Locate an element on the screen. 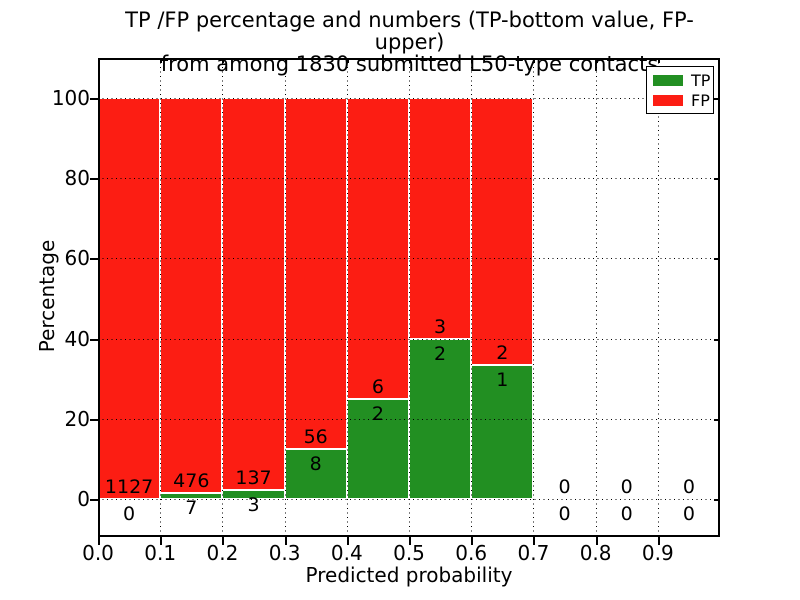 The image size is (800, 600). legend-entry: FP is located at coordinates (680, 101).